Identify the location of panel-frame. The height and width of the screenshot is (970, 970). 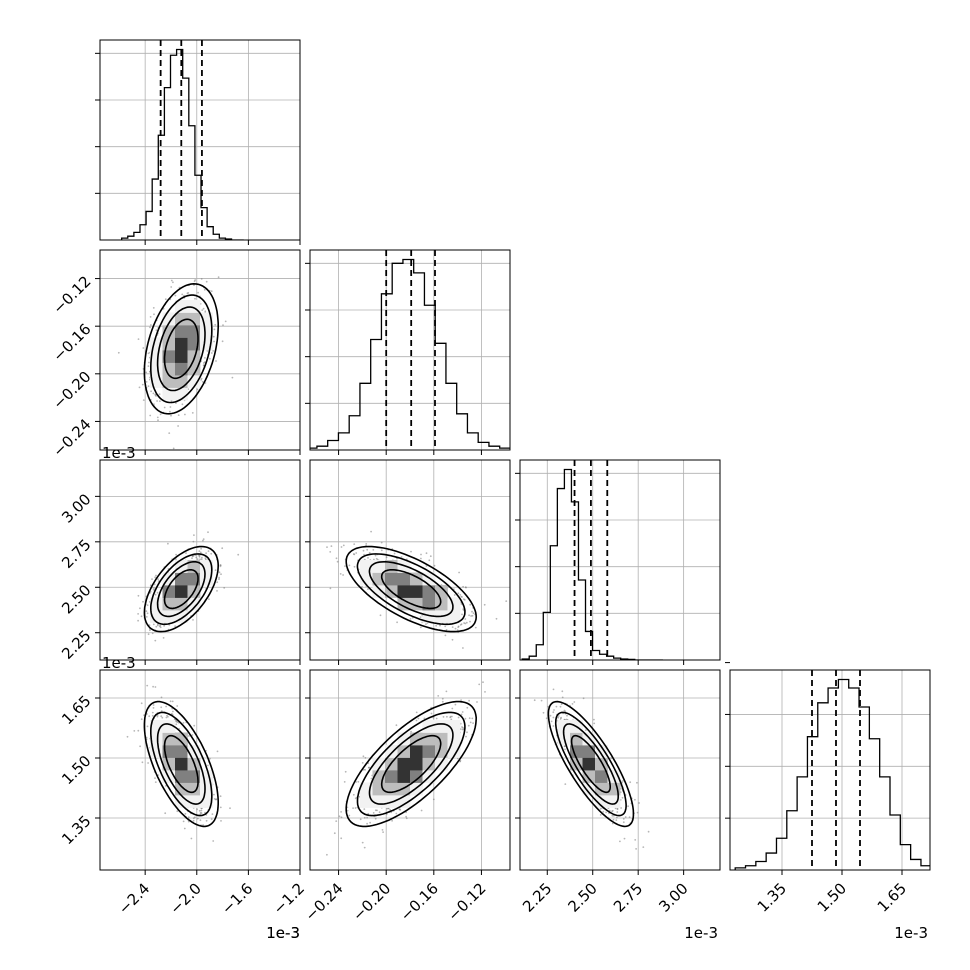
(410, 560).